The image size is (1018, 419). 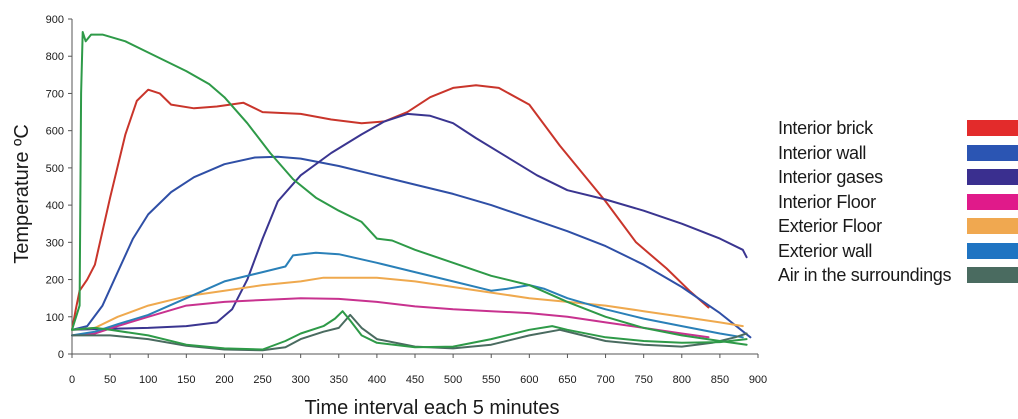 I want to click on x-tick-label: 650, so click(x=567, y=380).